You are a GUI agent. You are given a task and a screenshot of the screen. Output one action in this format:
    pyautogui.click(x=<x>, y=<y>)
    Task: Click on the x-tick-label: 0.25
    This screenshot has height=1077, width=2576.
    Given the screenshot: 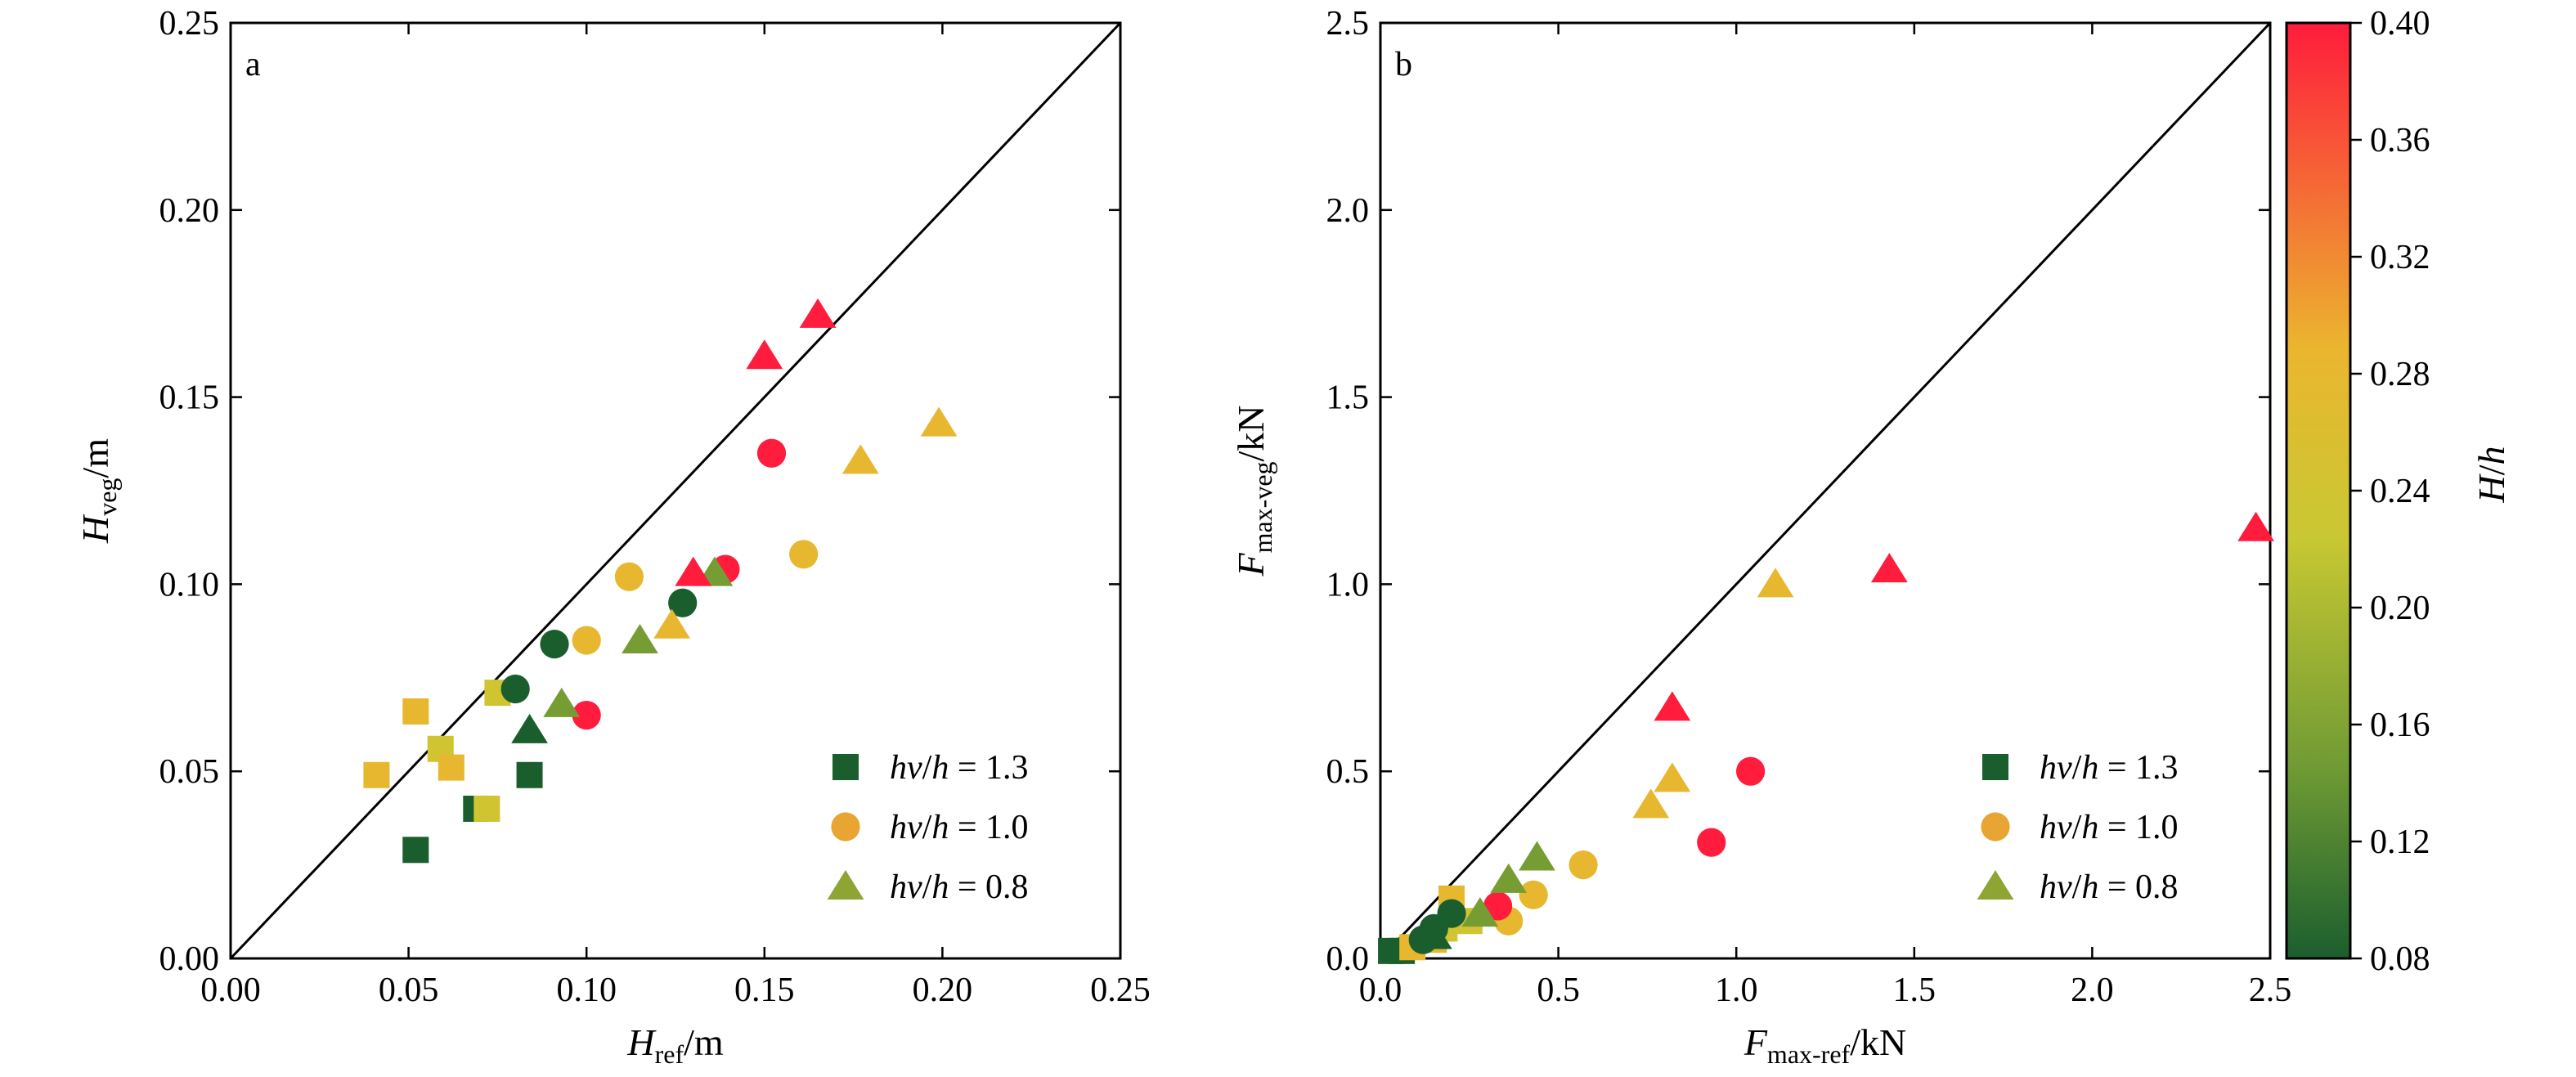 What is the action you would take?
    pyautogui.click(x=1120, y=990)
    